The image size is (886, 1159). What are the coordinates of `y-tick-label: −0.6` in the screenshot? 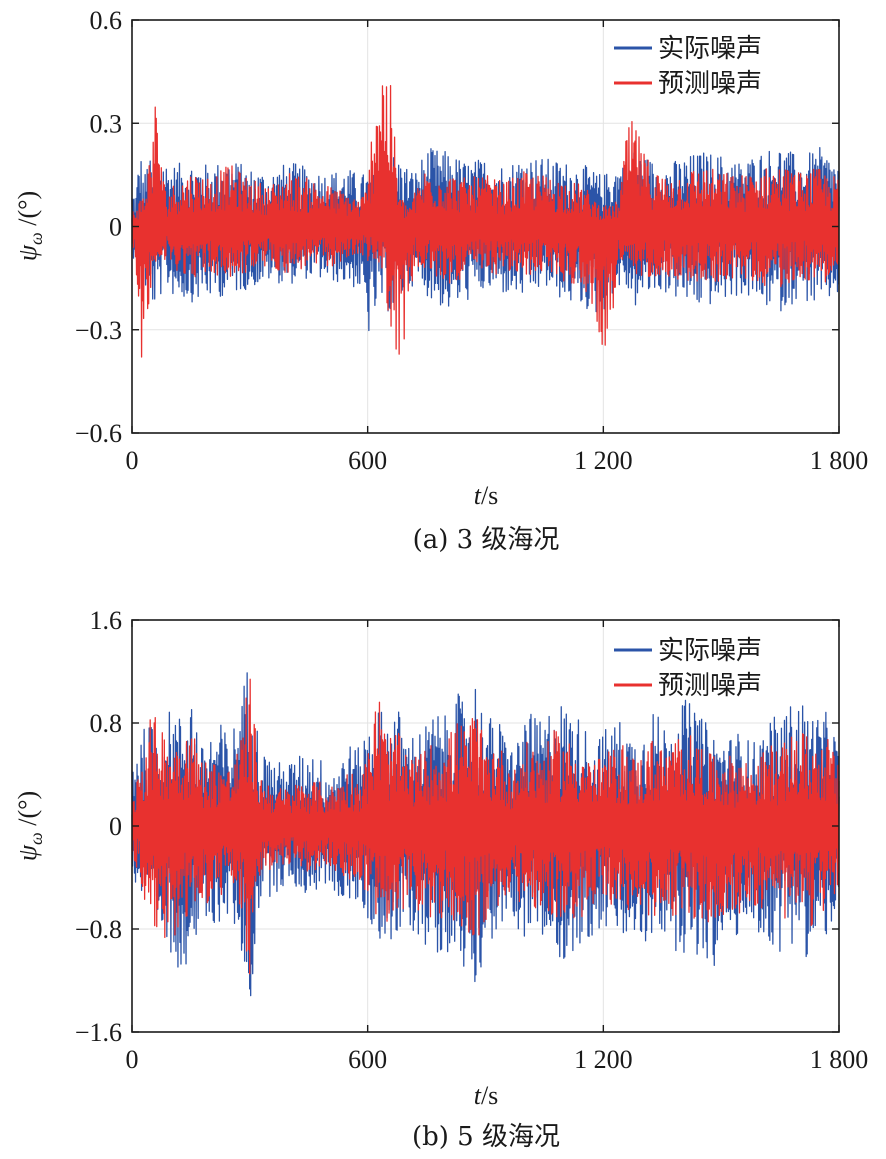 It's located at (98, 433).